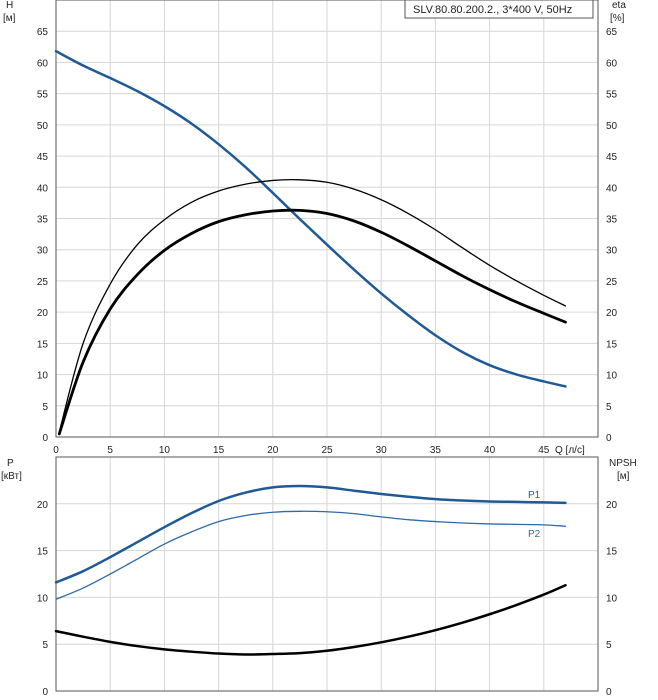 Image resolution: width=658 pixels, height=700 pixels. Describe the element at coordinates (612, 505) in the screenshot. I see `npsh-tick-label: 20` at that location.